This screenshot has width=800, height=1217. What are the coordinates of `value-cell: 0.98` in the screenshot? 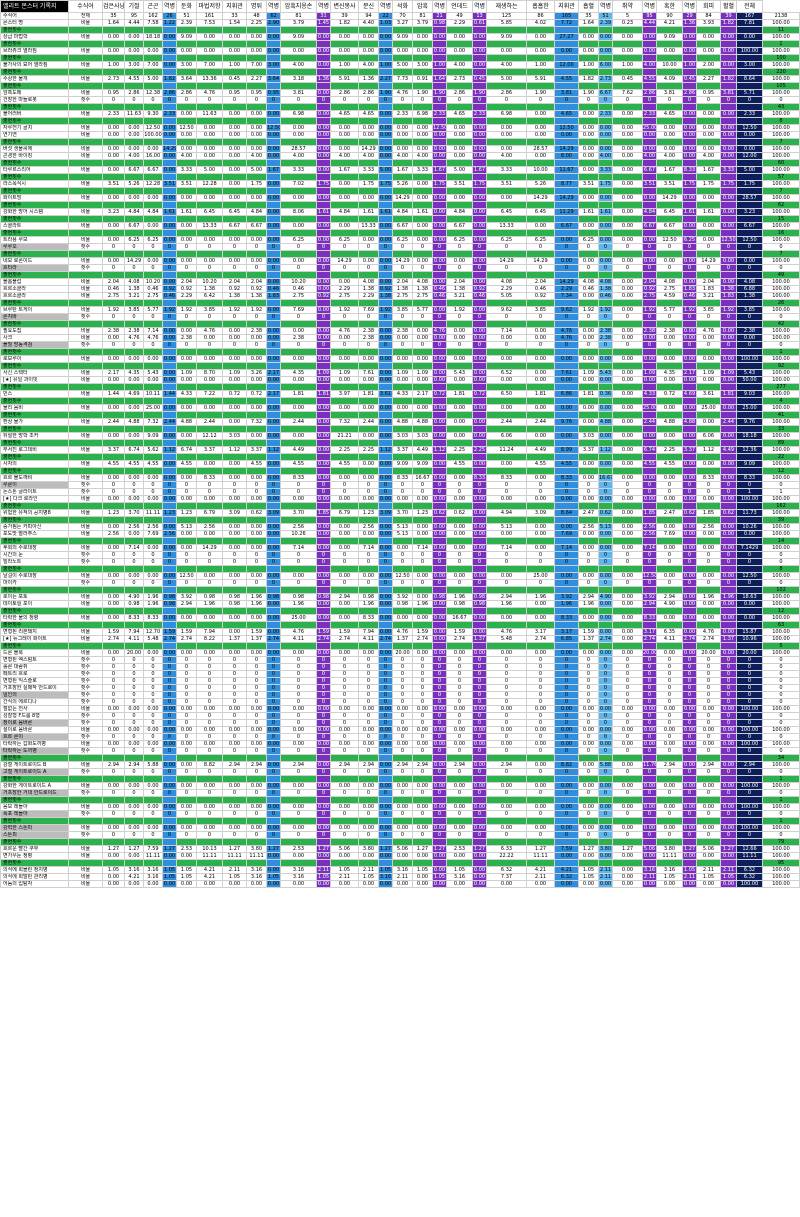 It's located at (368, 597).